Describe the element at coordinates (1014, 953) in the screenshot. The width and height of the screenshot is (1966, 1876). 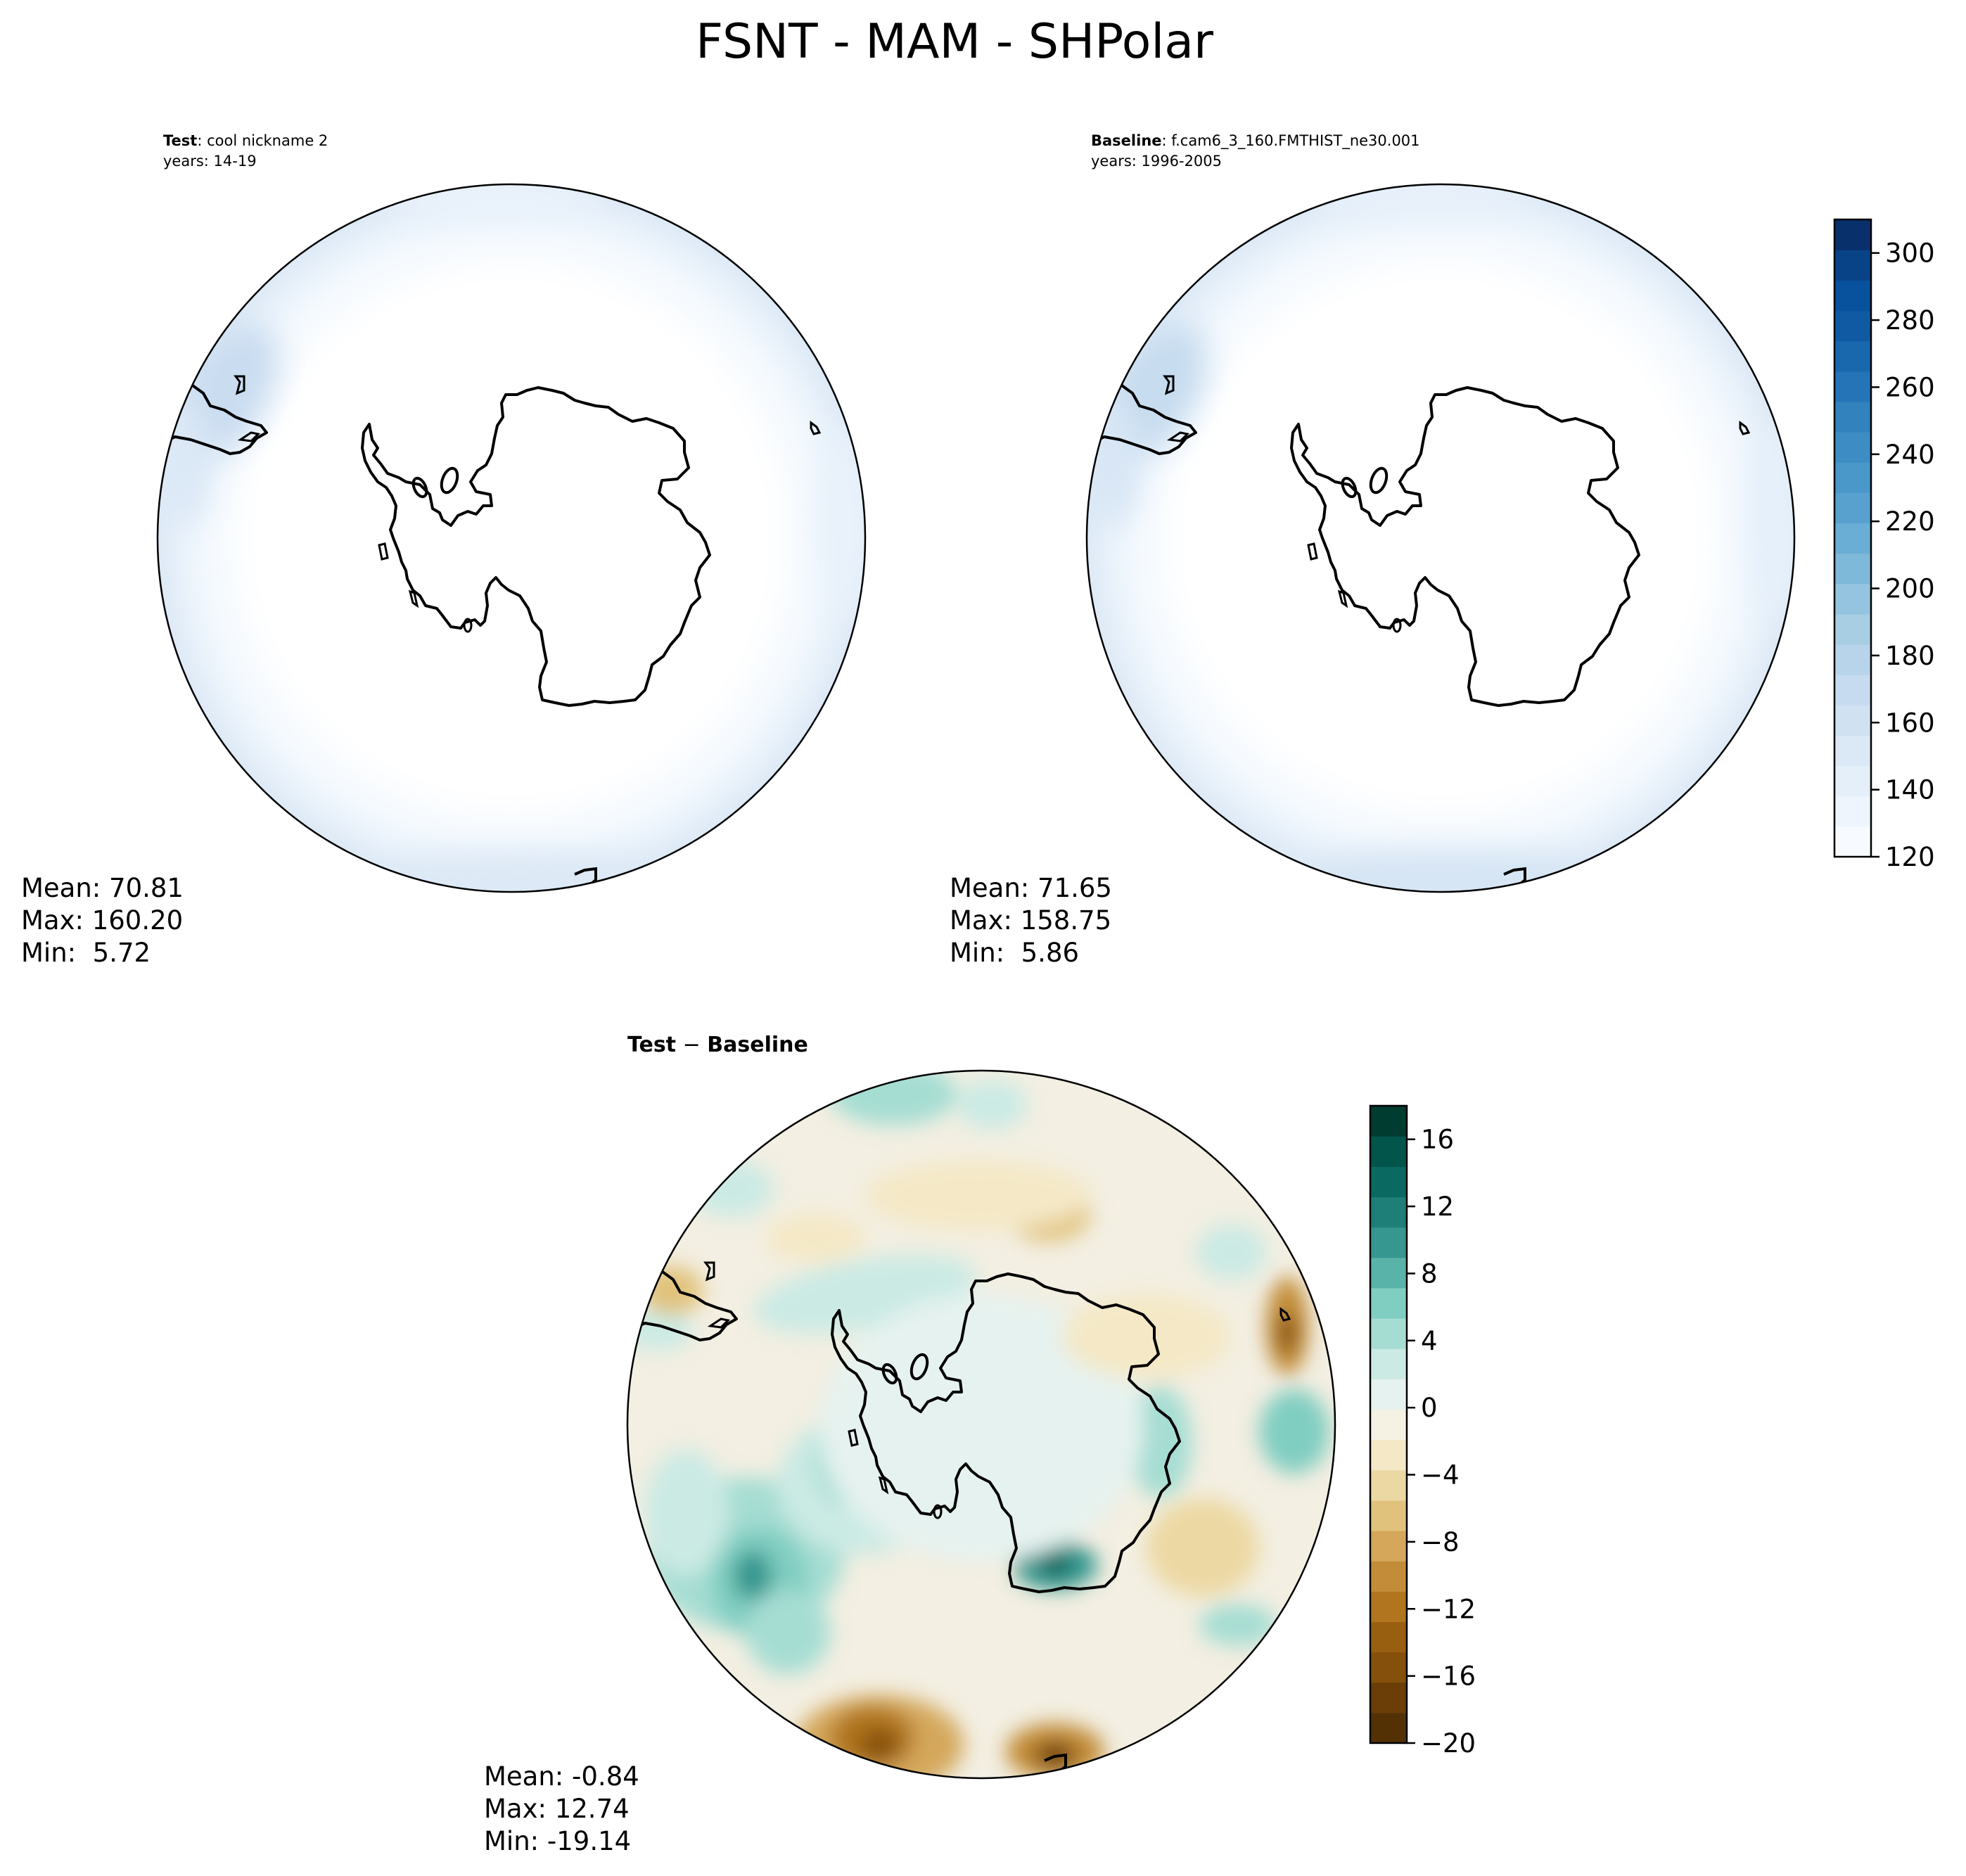
I see `baseline-stat-min: Min: 5.86` at that location.